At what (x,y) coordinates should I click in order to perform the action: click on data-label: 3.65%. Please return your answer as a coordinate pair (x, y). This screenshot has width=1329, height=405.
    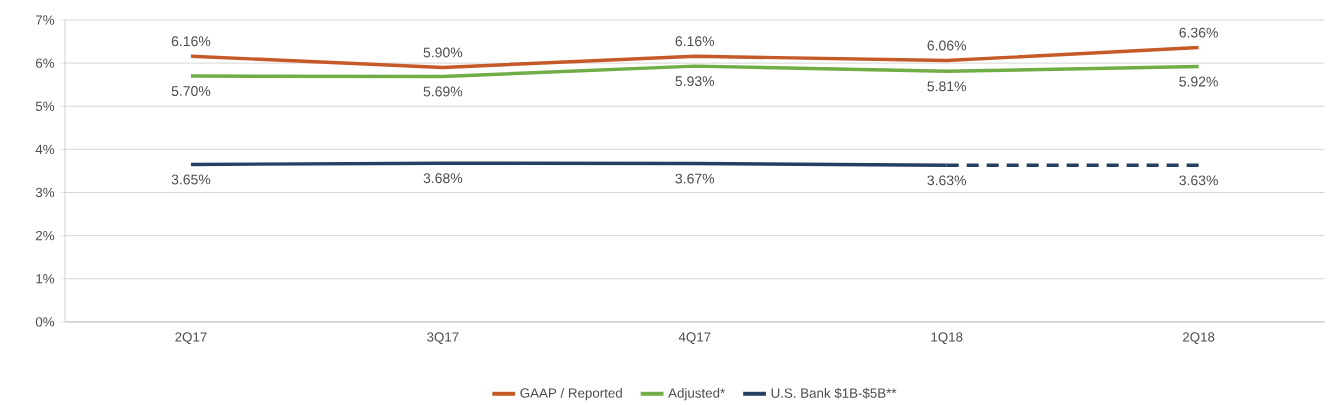
    Looking at the image, I should click on (191, 179).